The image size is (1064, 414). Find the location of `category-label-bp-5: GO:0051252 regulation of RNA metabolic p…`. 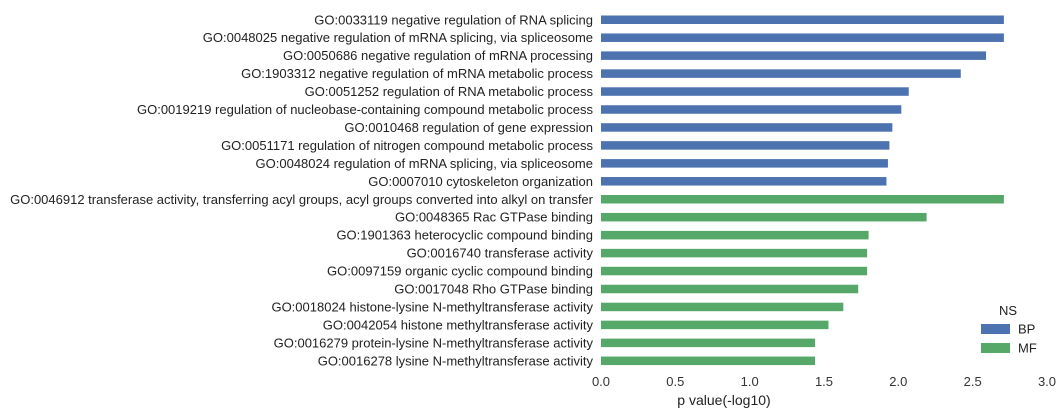

category-label-bp-5: GO:0051252 regulation of RNA metabolic p… is located at coordinates (449, 91).